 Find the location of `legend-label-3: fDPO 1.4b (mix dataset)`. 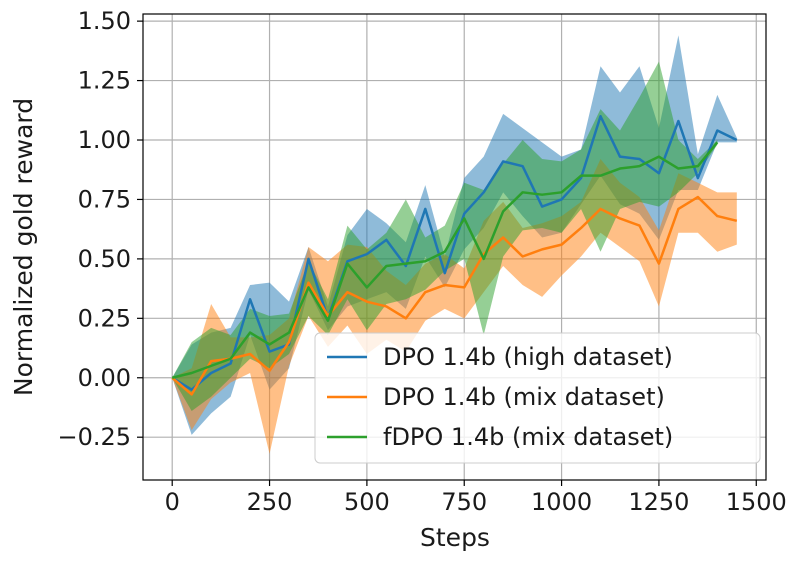

legend-label-3: fDPO 1.4b (mix dataset) is located at coordinates (528, 437).